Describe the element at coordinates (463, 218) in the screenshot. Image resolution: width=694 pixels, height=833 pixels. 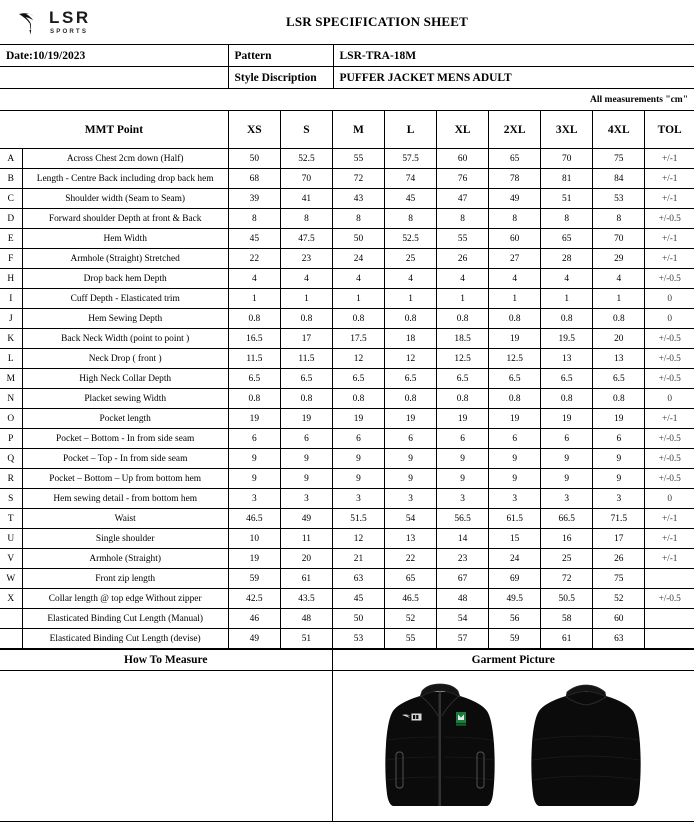
I see `row-value-XL: 8` at that location.